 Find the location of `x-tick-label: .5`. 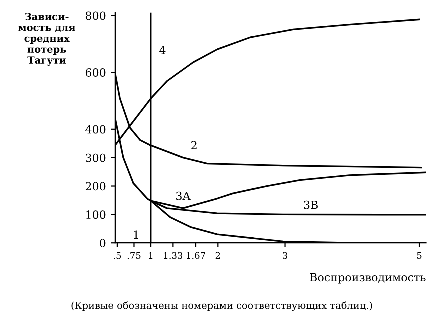

x-tick-label: .5 is located at coordinates (118, 256).